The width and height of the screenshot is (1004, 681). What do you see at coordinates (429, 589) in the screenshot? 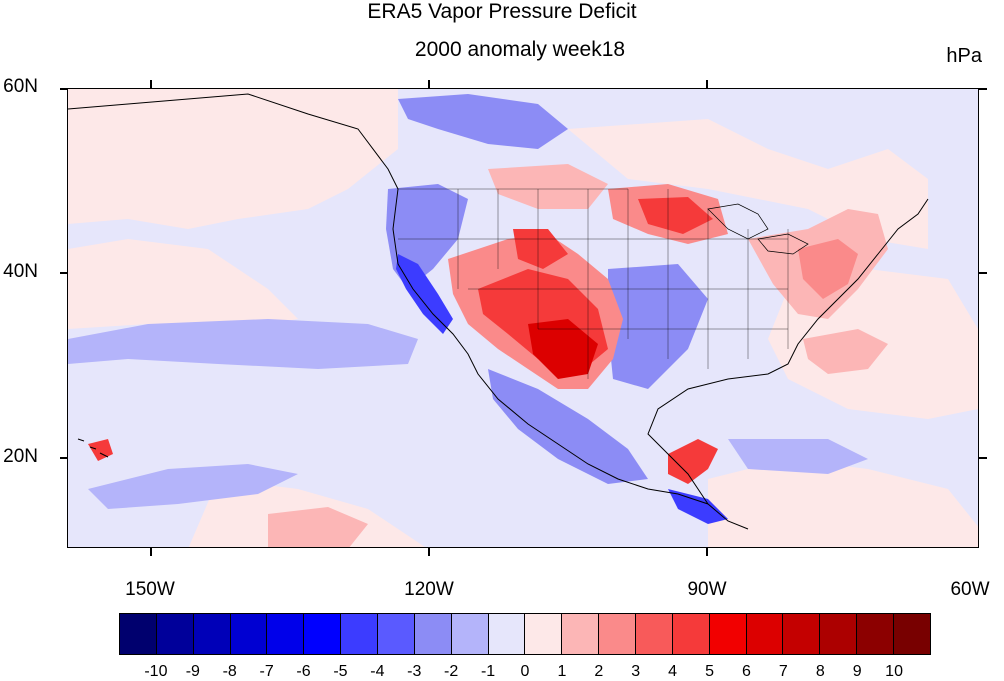
I see `lon-label-120w: 120W` at bounding box center [429, 589].